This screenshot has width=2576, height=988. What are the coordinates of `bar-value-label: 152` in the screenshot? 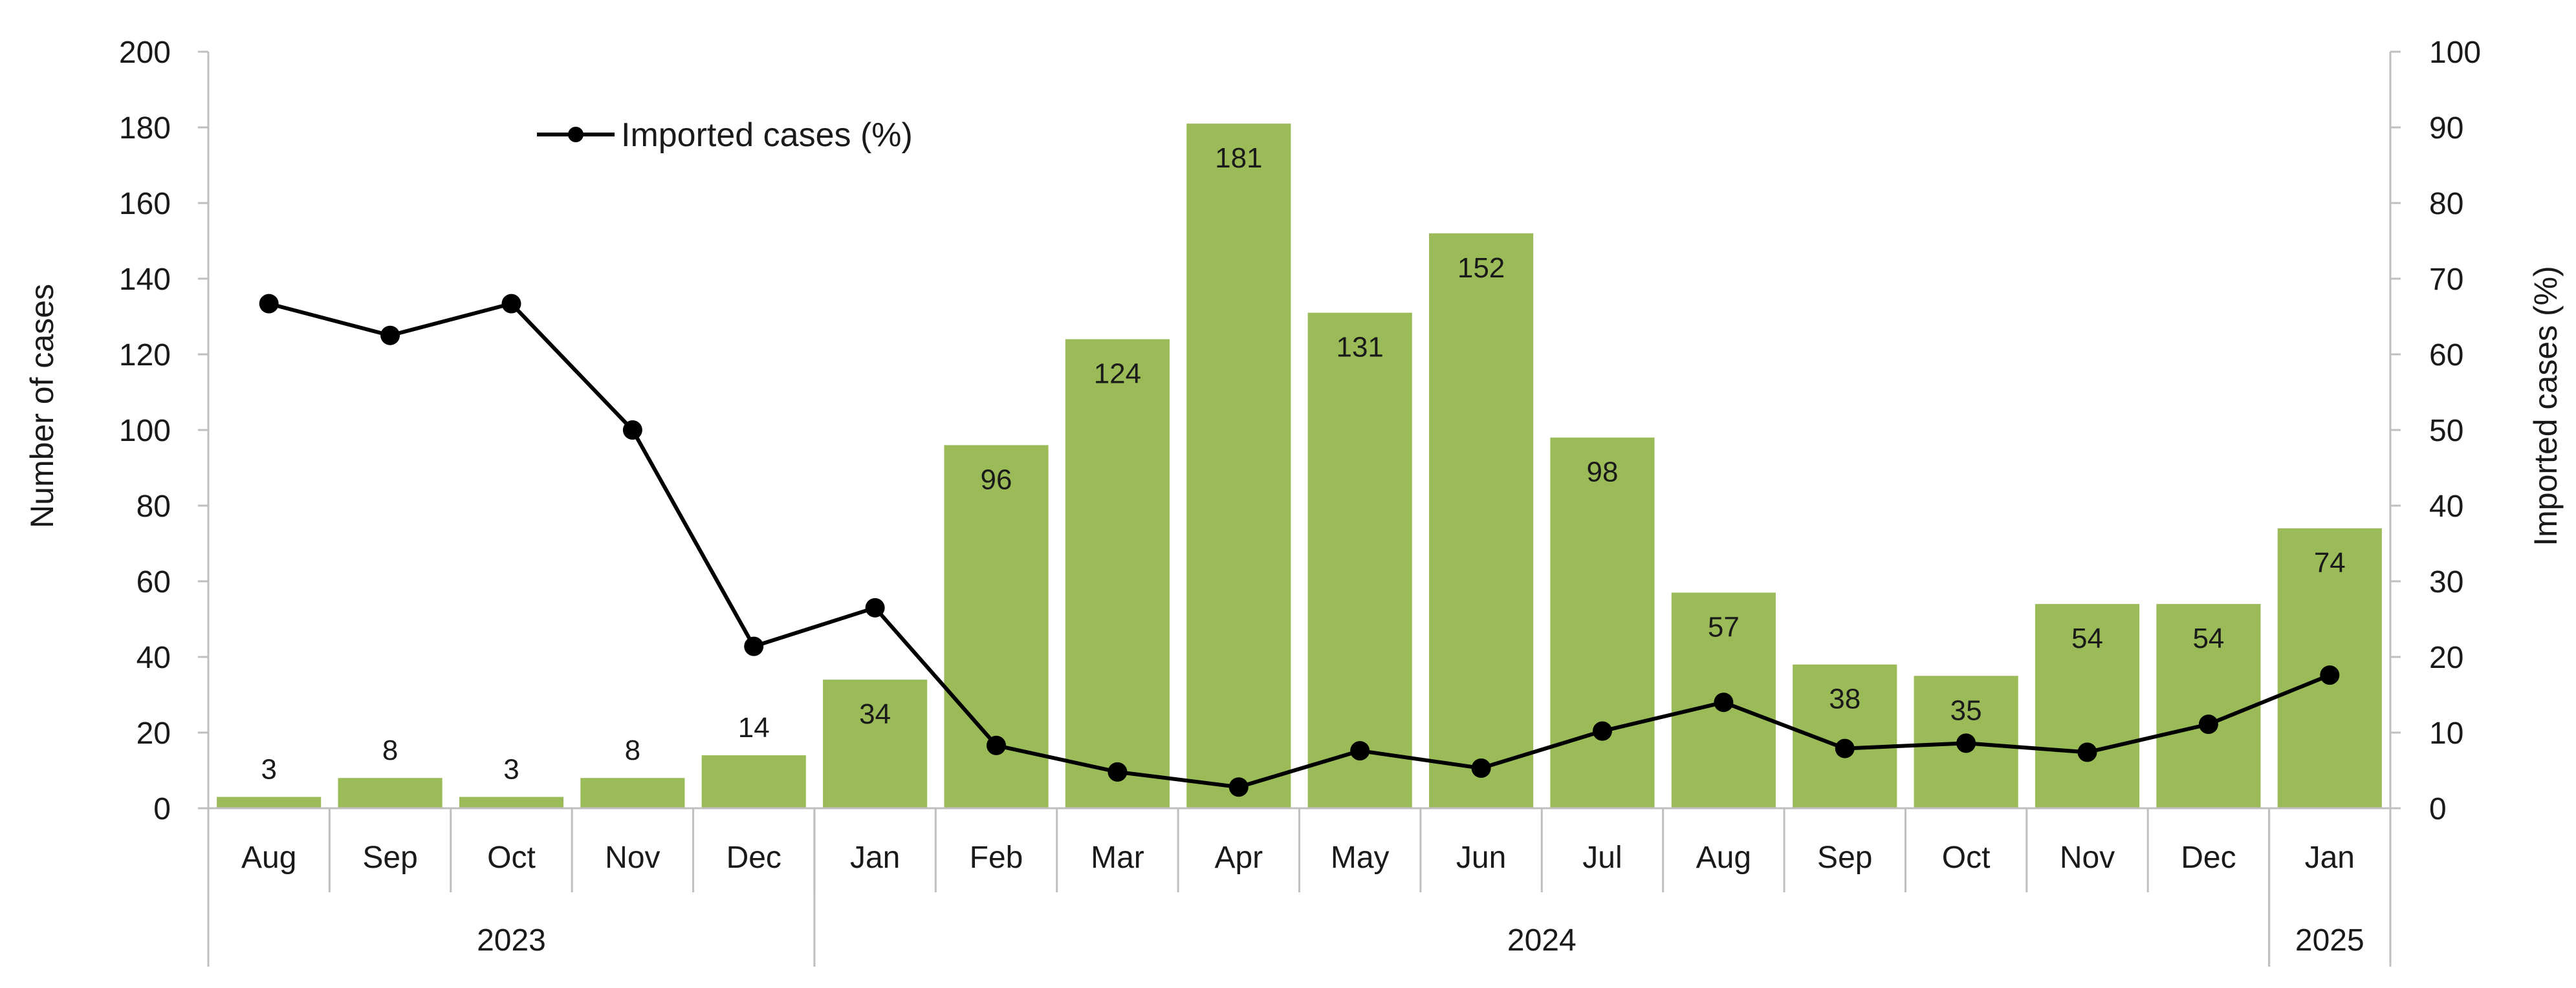 It's located at (1481, 268).